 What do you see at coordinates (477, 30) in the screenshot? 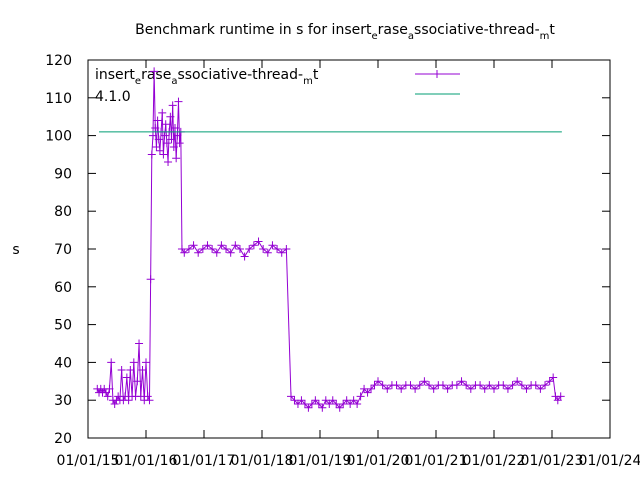
I see `chart-title-part: ssociative-thread-` at bounding box center [477, 30].